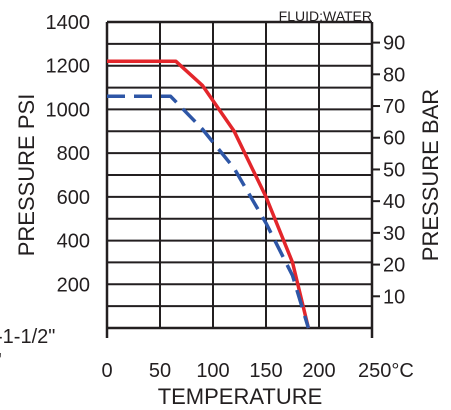 This screenshot has width=451, height=410. I want to click on temperature-tick-label: 50, so click(160, 371).